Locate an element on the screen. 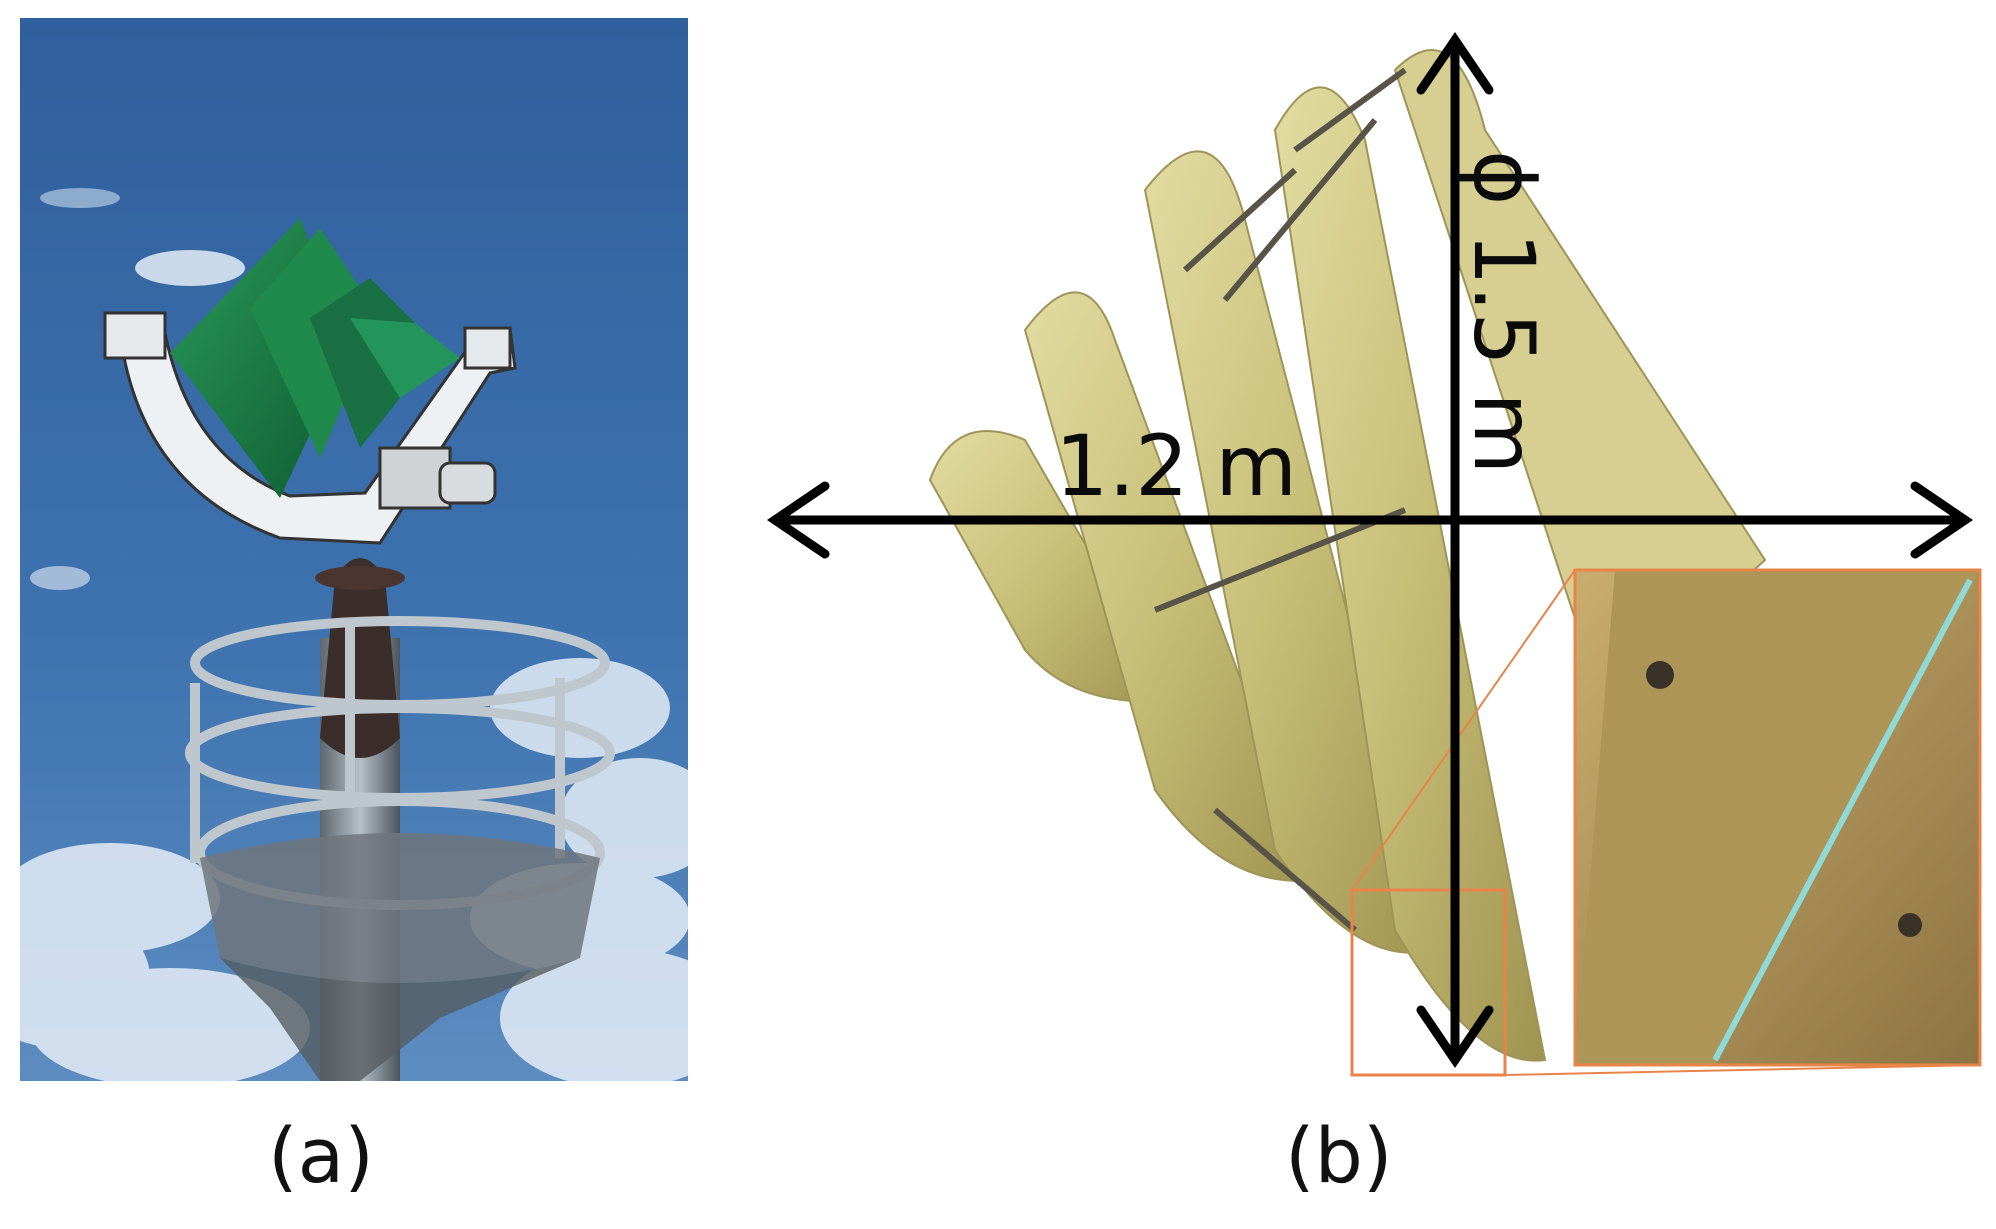 The width and height of the screenshot is (1996, 1229). turbine-frame is located at coordinates (317, 435).